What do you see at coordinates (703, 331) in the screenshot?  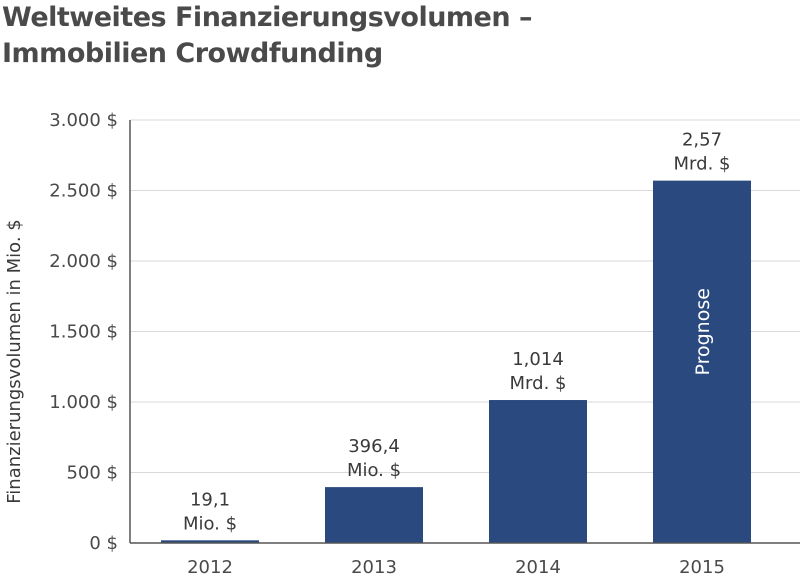 I see `bar-annotation: Prognose` at bounding box center [703, 331].